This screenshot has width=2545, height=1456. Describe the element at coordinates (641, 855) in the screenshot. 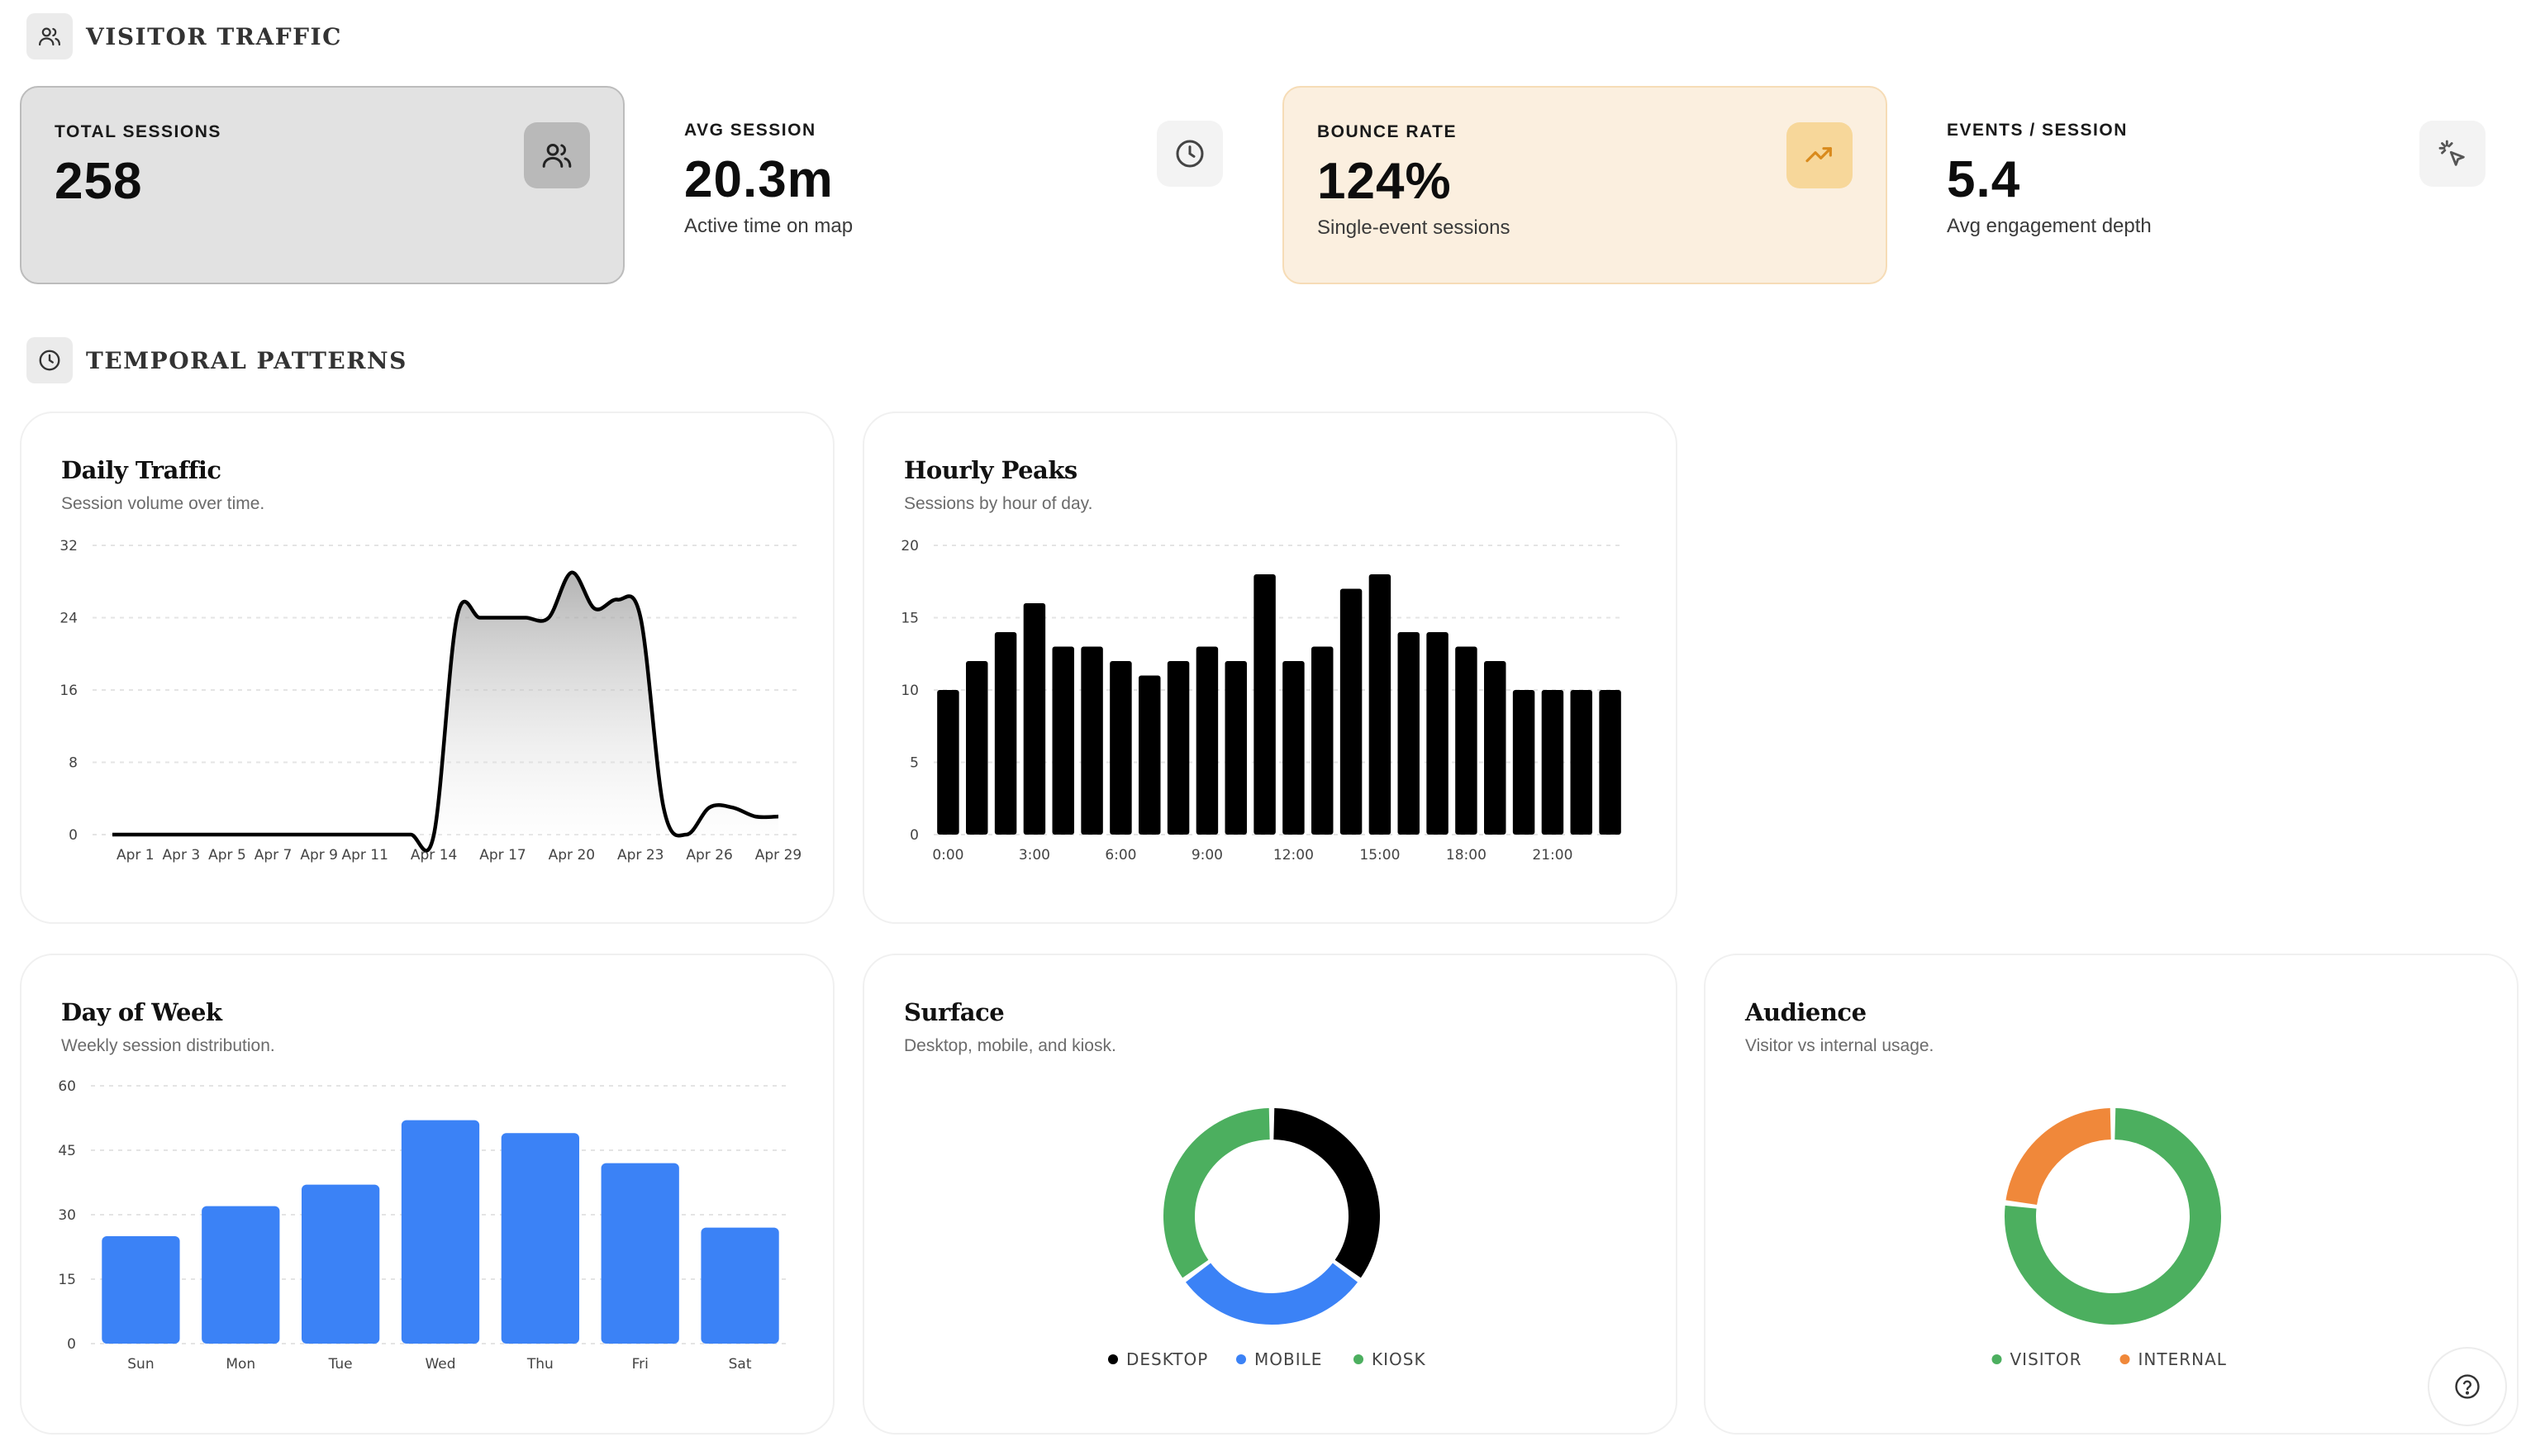

I see `x-tick-label: Apr 23` at that location.